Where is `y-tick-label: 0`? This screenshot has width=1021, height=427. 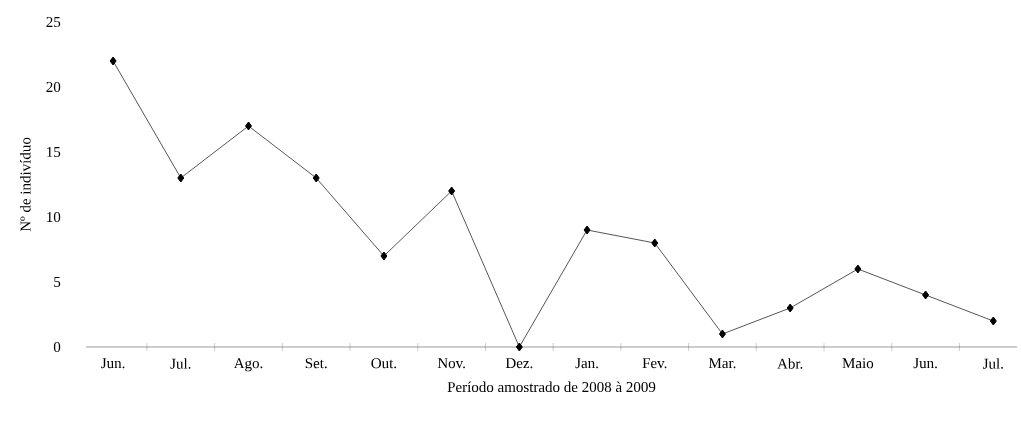
y-tick-label: 0 is located at coordinates (57, 347).